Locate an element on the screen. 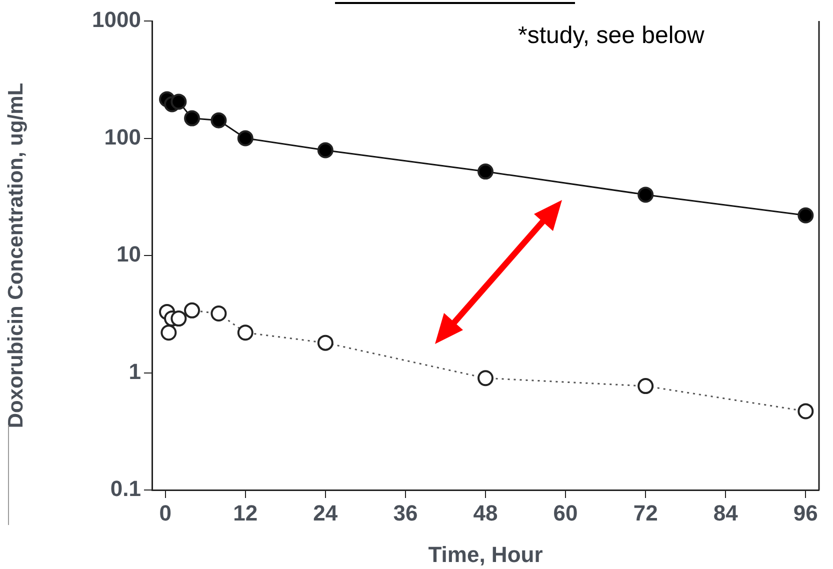  x-tick-label: 0 is located at coordinates (165, 513).